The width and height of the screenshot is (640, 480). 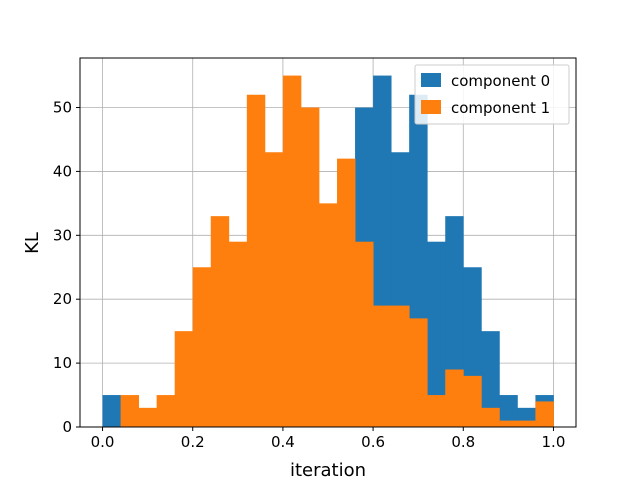 What do you see at coordinates (283, 442) in the screenshot?
I see `x-tick-label-2: 0.4` at bounding box center [283, 442].